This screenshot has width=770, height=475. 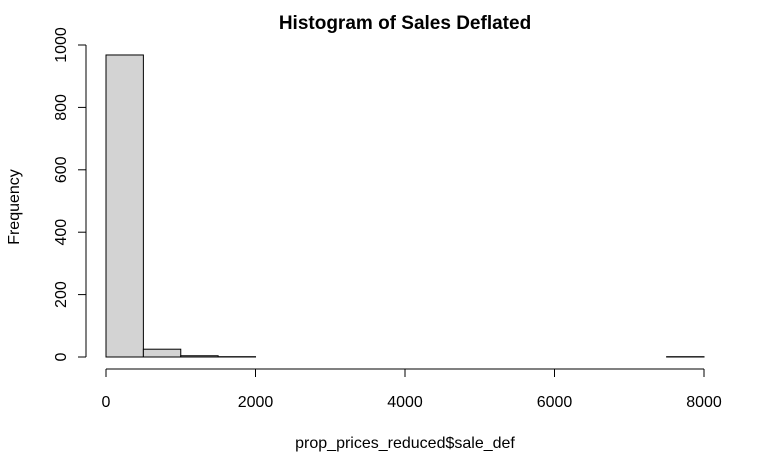 I want to click on y-tick-label-2: 400, so click(x=61, y=232).